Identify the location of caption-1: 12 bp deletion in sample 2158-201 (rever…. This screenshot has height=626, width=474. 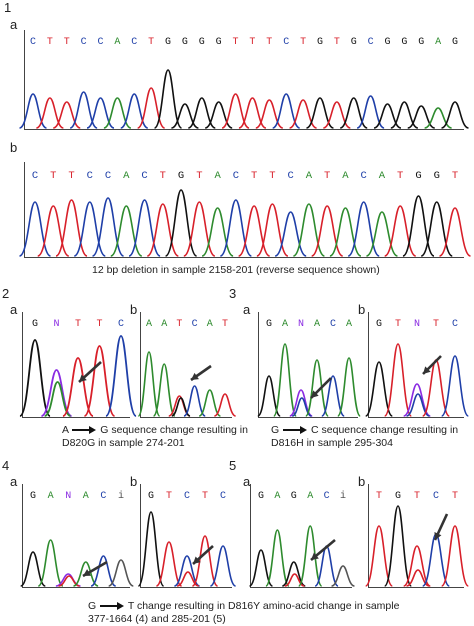
(236, 270).